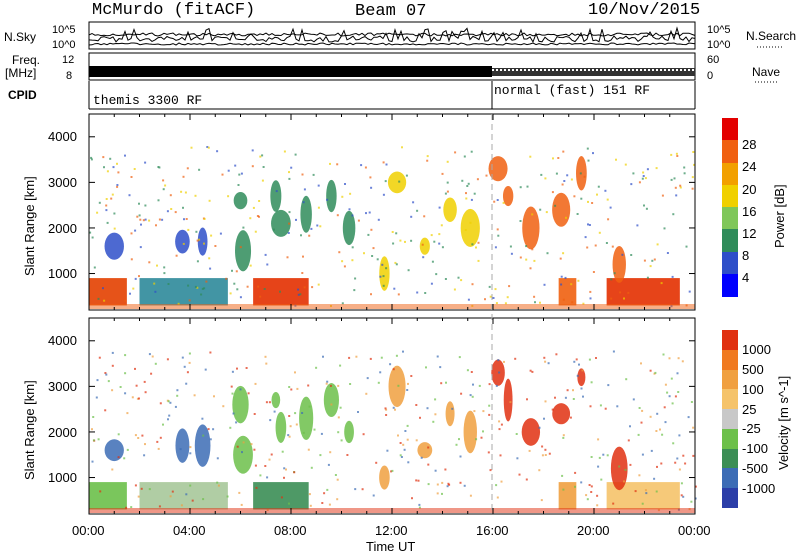 Image resolution: width=800 pixels, height=554 pixels. What do you see at coordinates (62, 340) in the screenshot?
I see `velocity-ytick-4000: 4000` at bounding box center [62, 340].